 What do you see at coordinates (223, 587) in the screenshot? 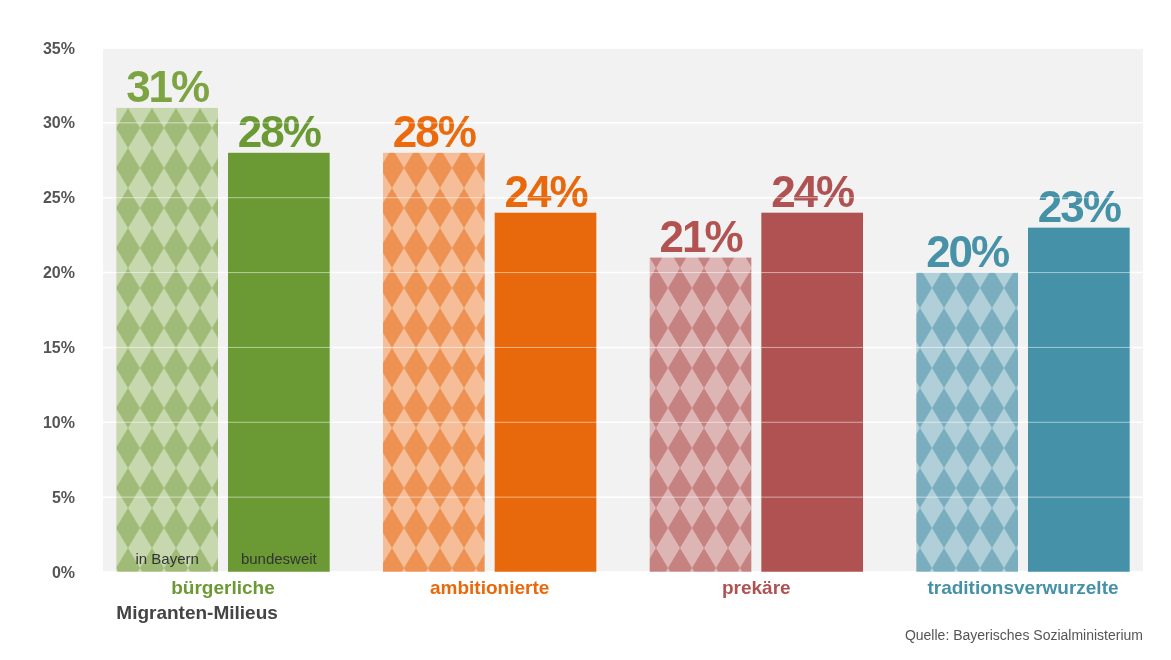
I see `x-tick-label: bürgerliche` at bounding box center [223, 587].